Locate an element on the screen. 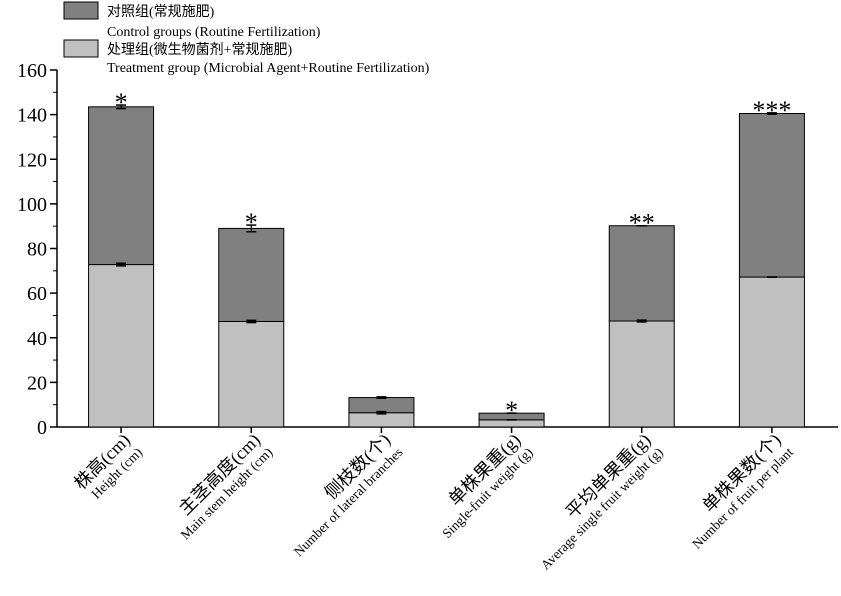 The height and width of the screenshot is (596, 841). y-tick-label: 100 is located at coordinates (32, 205).